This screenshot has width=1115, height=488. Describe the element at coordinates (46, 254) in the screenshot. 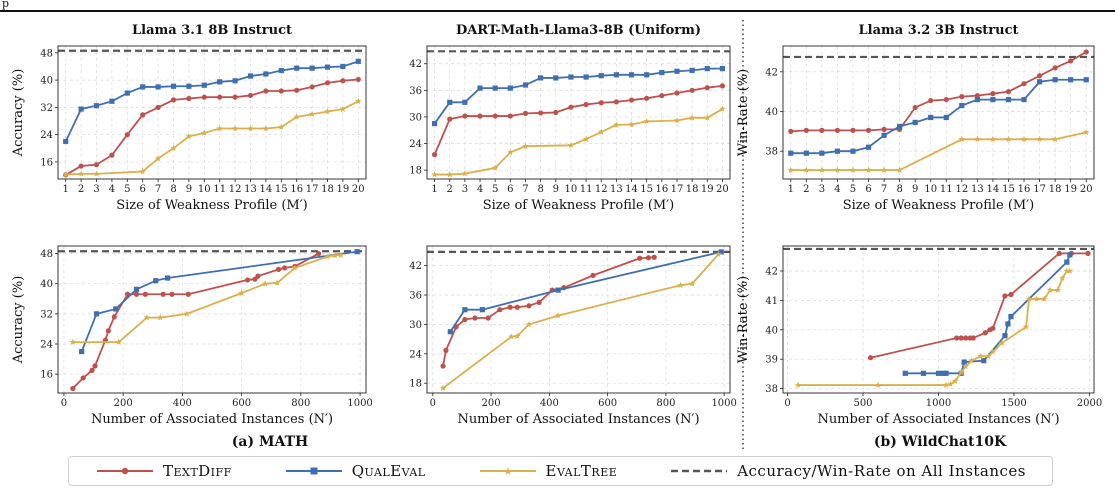

I see `y-tick-label: 48` at that location.